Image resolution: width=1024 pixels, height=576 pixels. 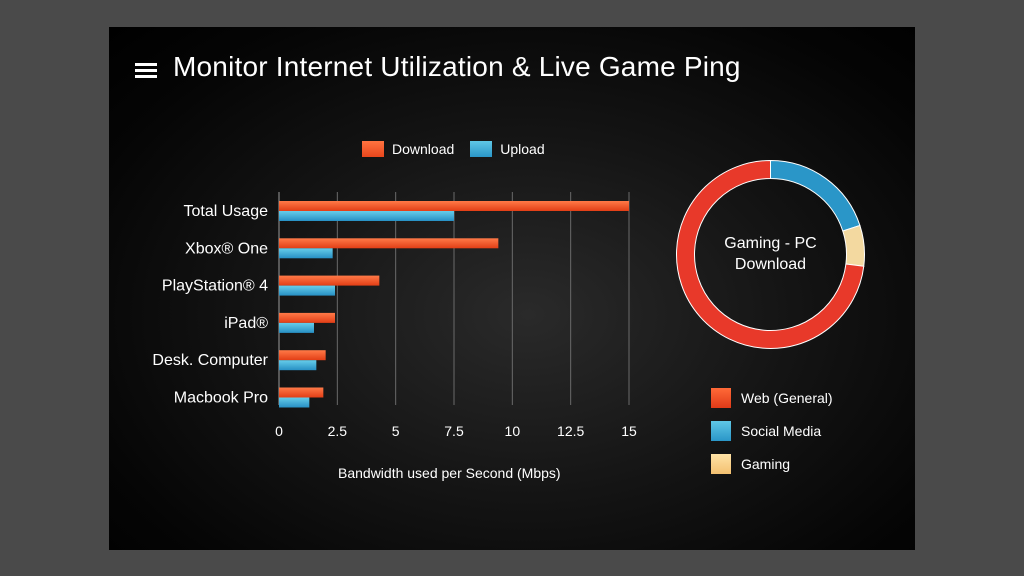 I want to click on category-label: Desk. Computer, so click(x=210, y=360).